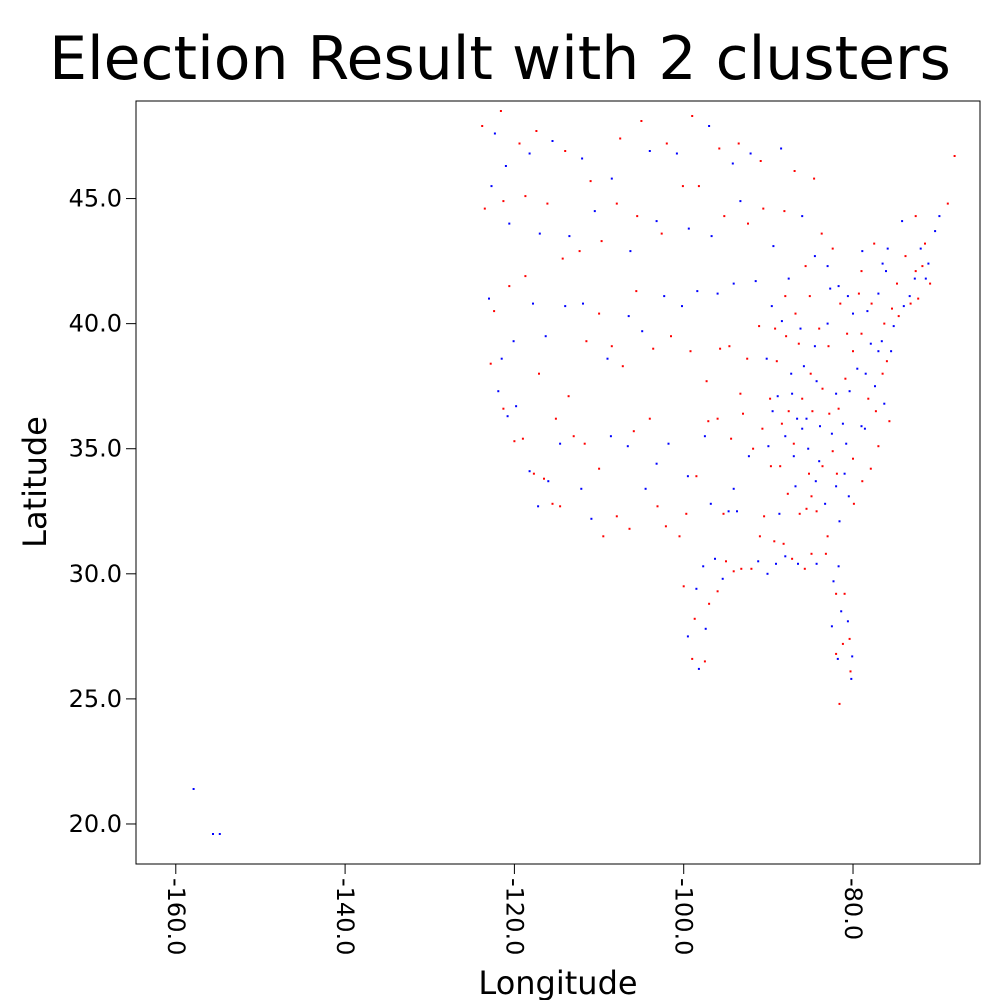 Image resolution: width=1000 pixels, height=1000 pixels. I want to click on x-axis: -160.0 -140.0 -120.0 -100.0 -80.0, so click(514, 909).